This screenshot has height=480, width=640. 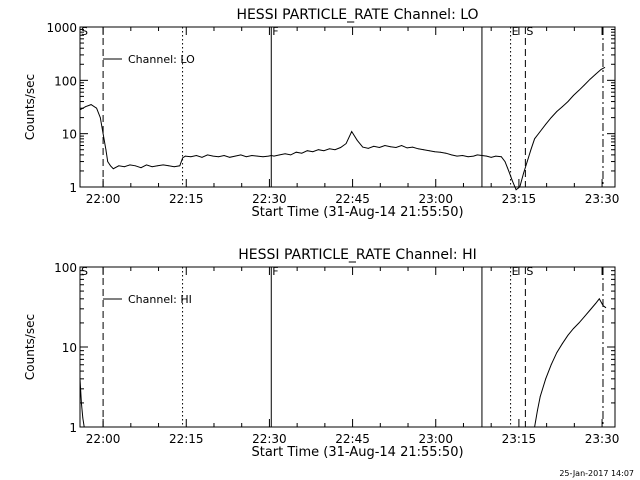 What do you see at coordinates (61, 28) in the screenshot?
I see `y-tick-label: 1000` at bounding box center [61, 28].